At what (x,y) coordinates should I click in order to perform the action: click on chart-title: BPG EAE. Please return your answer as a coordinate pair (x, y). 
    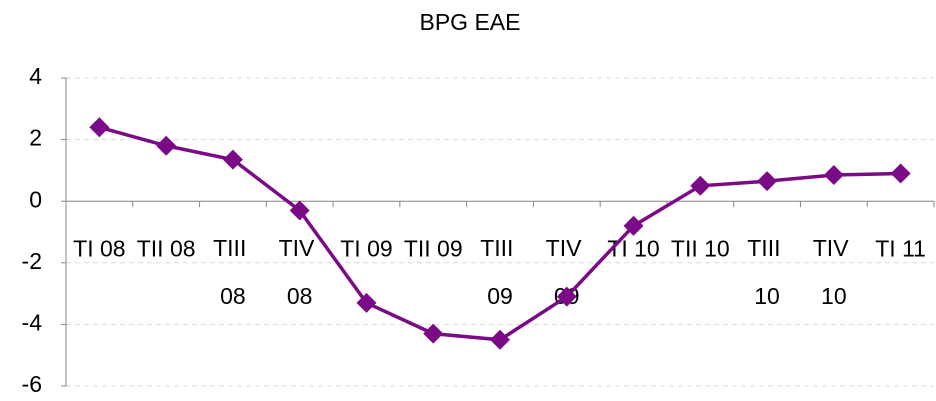
    Looking at the image, I should click on (470, 22).